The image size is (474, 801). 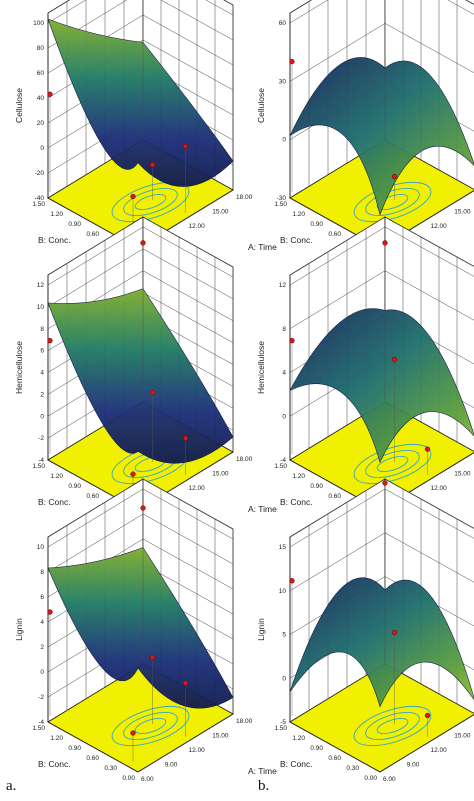 I want to click on y-tick-label: 1.20, so click(x=298, y=738).